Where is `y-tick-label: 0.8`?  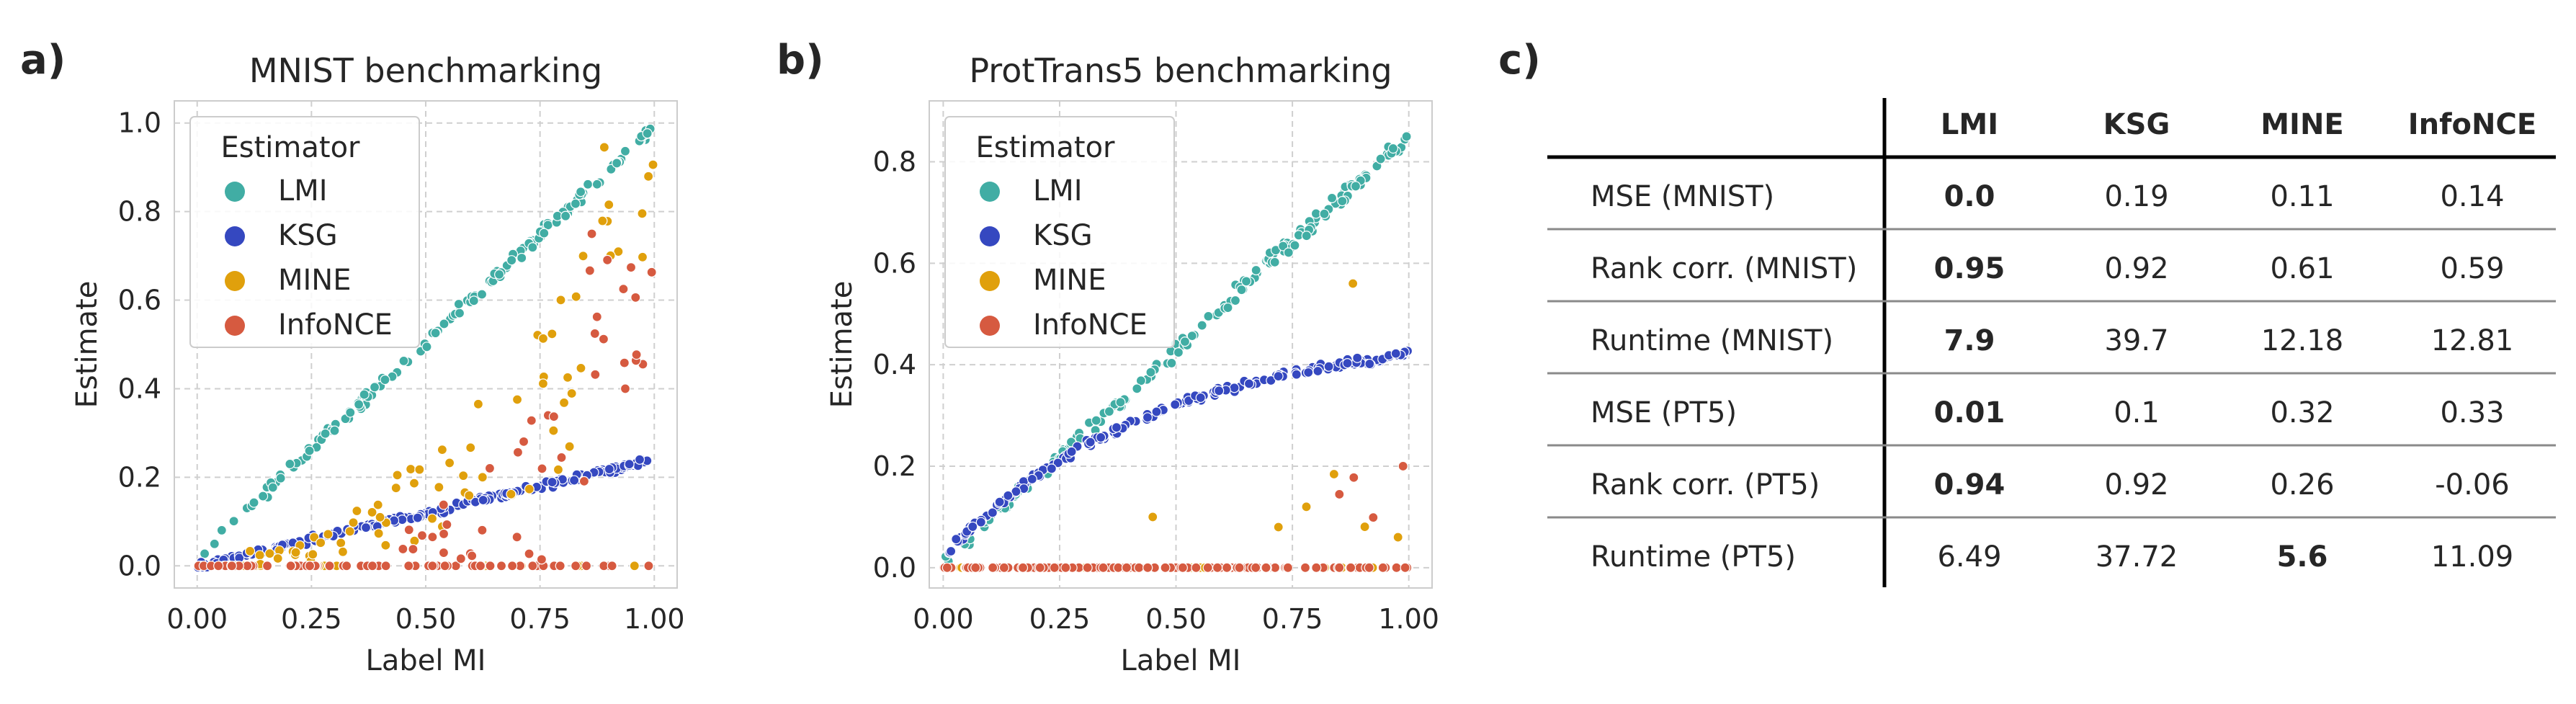
y-tick-label: 0.8 is located at coordinates (139, 212).